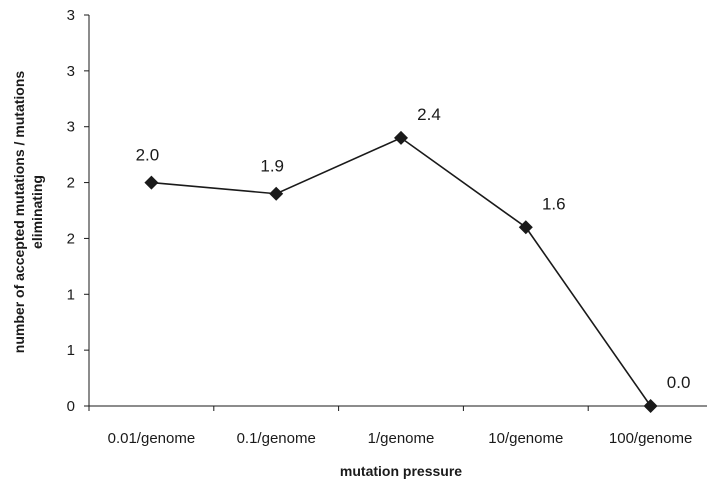 The height and width of the screenshot is (486, 707). What do you see at coordinates (71, 406) in the screenshot?
I see `y-tick-label: 0` at bounding box center [71, 406].